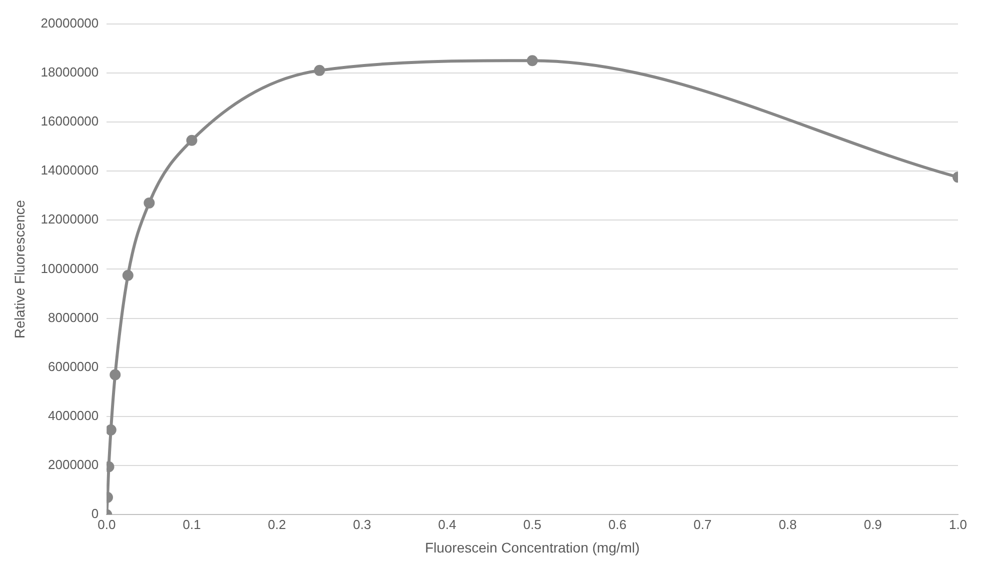 The width and height of the screenshot is (991, 569). What do you see at coordinates (532, 524) in the screenshot?
I see `x-tick-label: 0.5` at bounding box center [532, 524].